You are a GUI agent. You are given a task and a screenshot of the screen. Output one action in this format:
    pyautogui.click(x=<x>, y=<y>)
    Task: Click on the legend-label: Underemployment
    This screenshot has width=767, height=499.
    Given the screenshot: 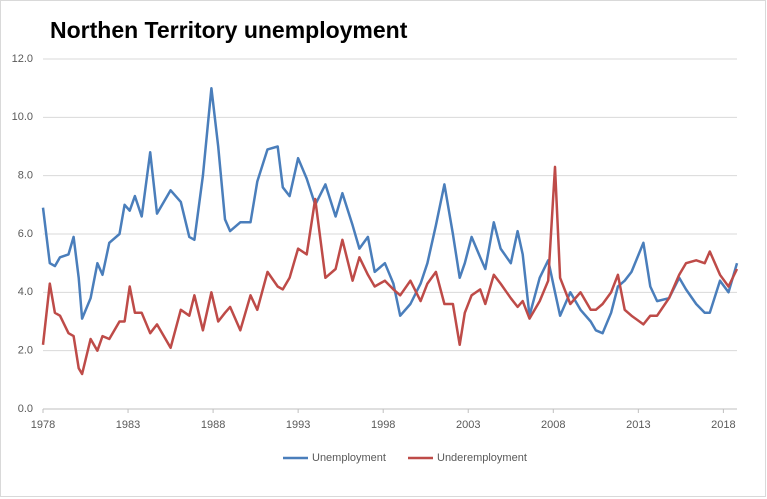 What is the action you would take?
    pyautogui.click(x=482, y=458)
    